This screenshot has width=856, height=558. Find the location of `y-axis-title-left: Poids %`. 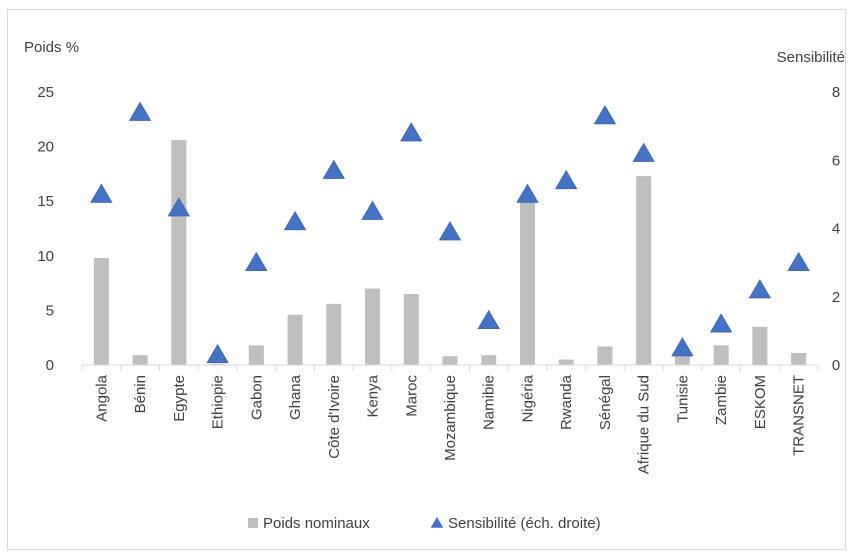

y-axis-title-left: Poids % is located at coordinates (51, 47).